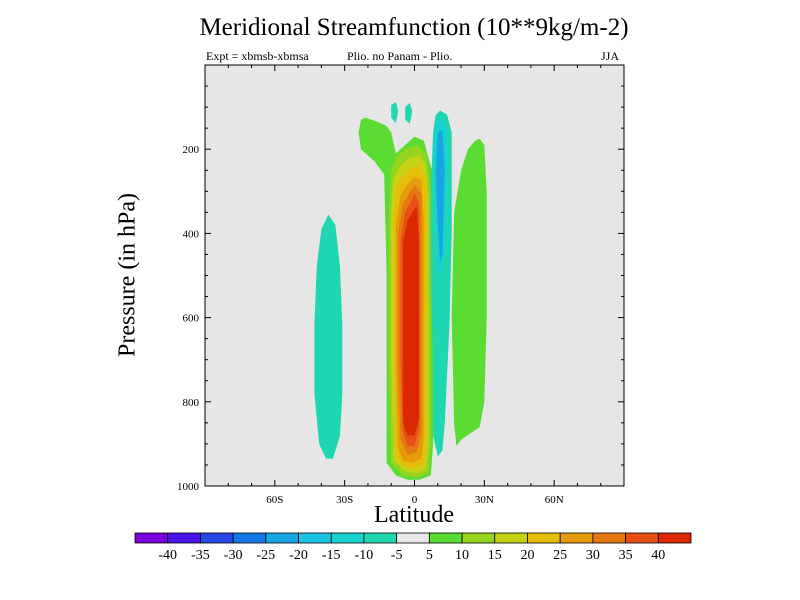 Image resolution: width=800 pixels, height=600 pixels. I want to click on colorbar-label: -5, so click(397, 555).